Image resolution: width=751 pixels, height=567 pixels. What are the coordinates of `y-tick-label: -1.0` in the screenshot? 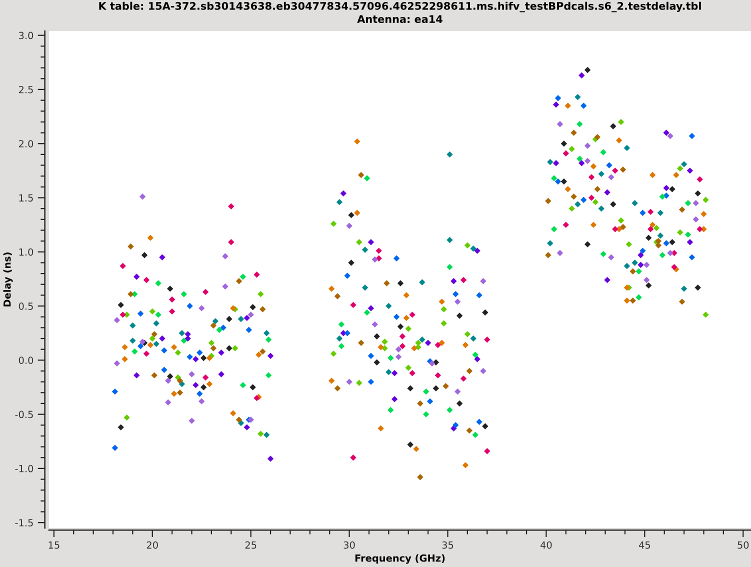 It's located at (24, 468).